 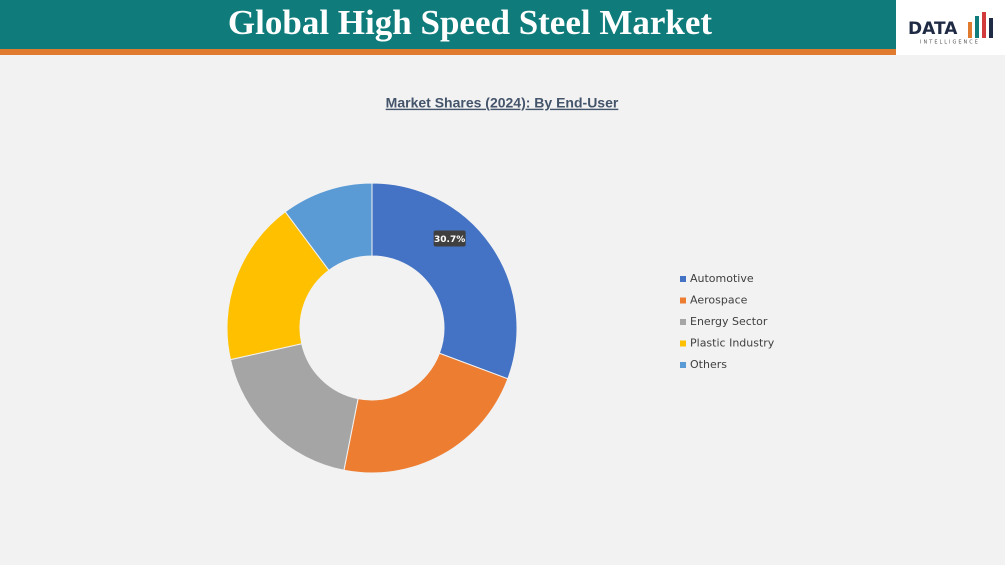 What do you see at coordinates (980, 25) in the screenshot?
I see `logo-icon` at bounding box center [980, 25].